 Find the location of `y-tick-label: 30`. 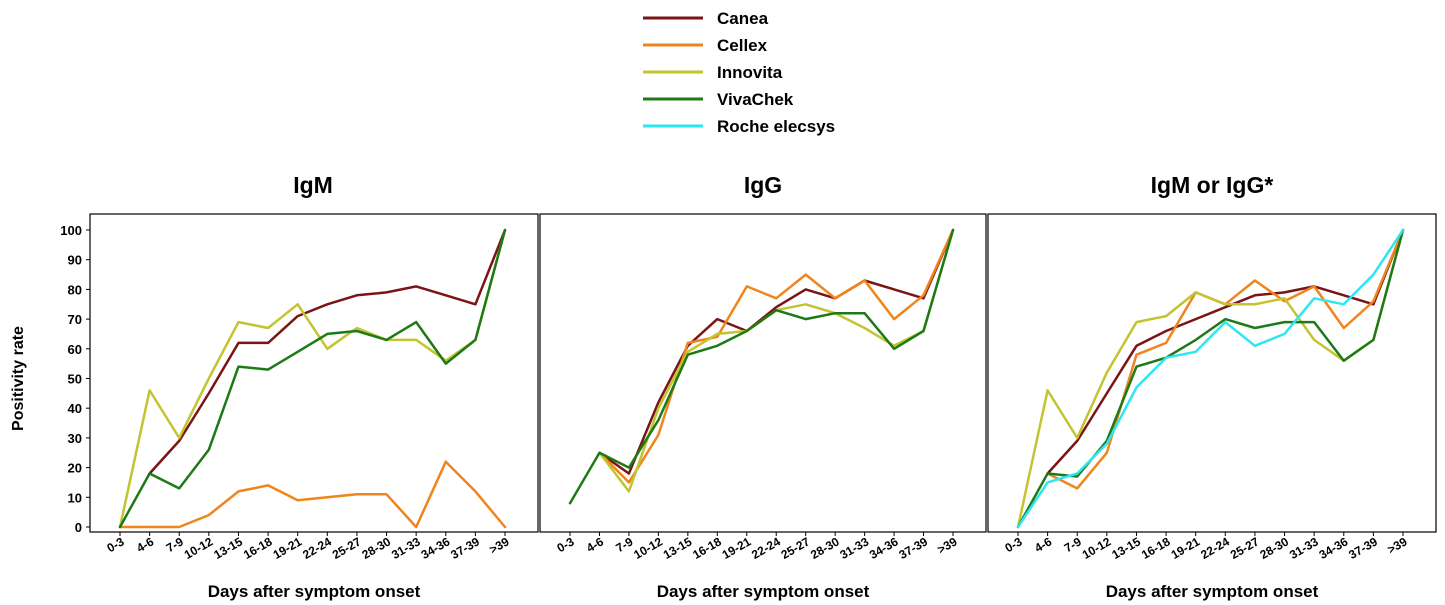

y-tick-label: 30 is located at coordinates (75, 438).